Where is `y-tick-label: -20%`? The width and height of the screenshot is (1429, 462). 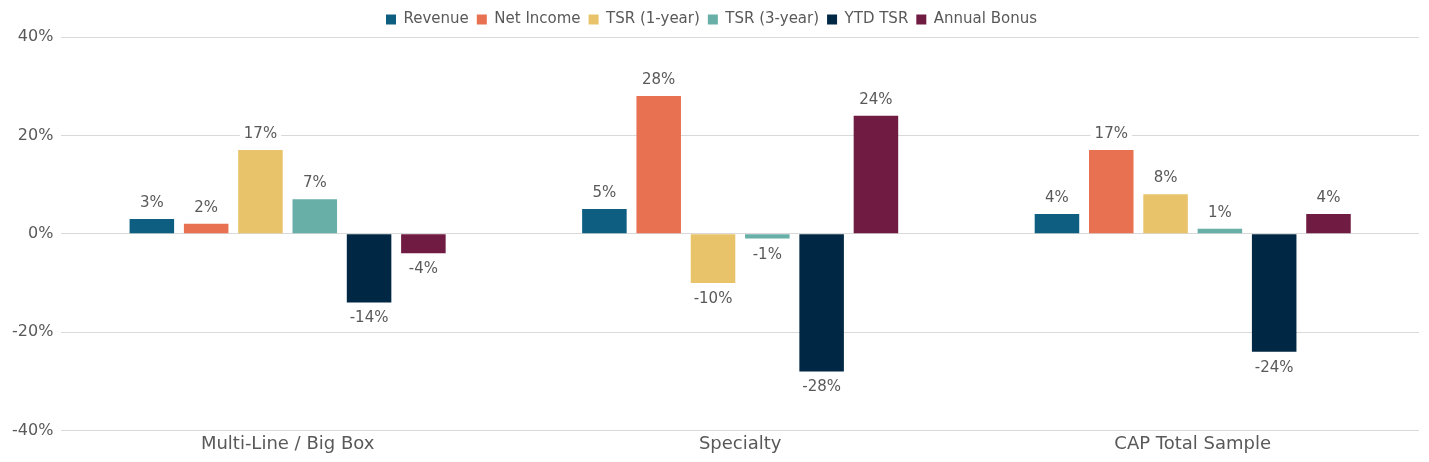 y-tick-label: -20% is located at coordinates (32, 331).